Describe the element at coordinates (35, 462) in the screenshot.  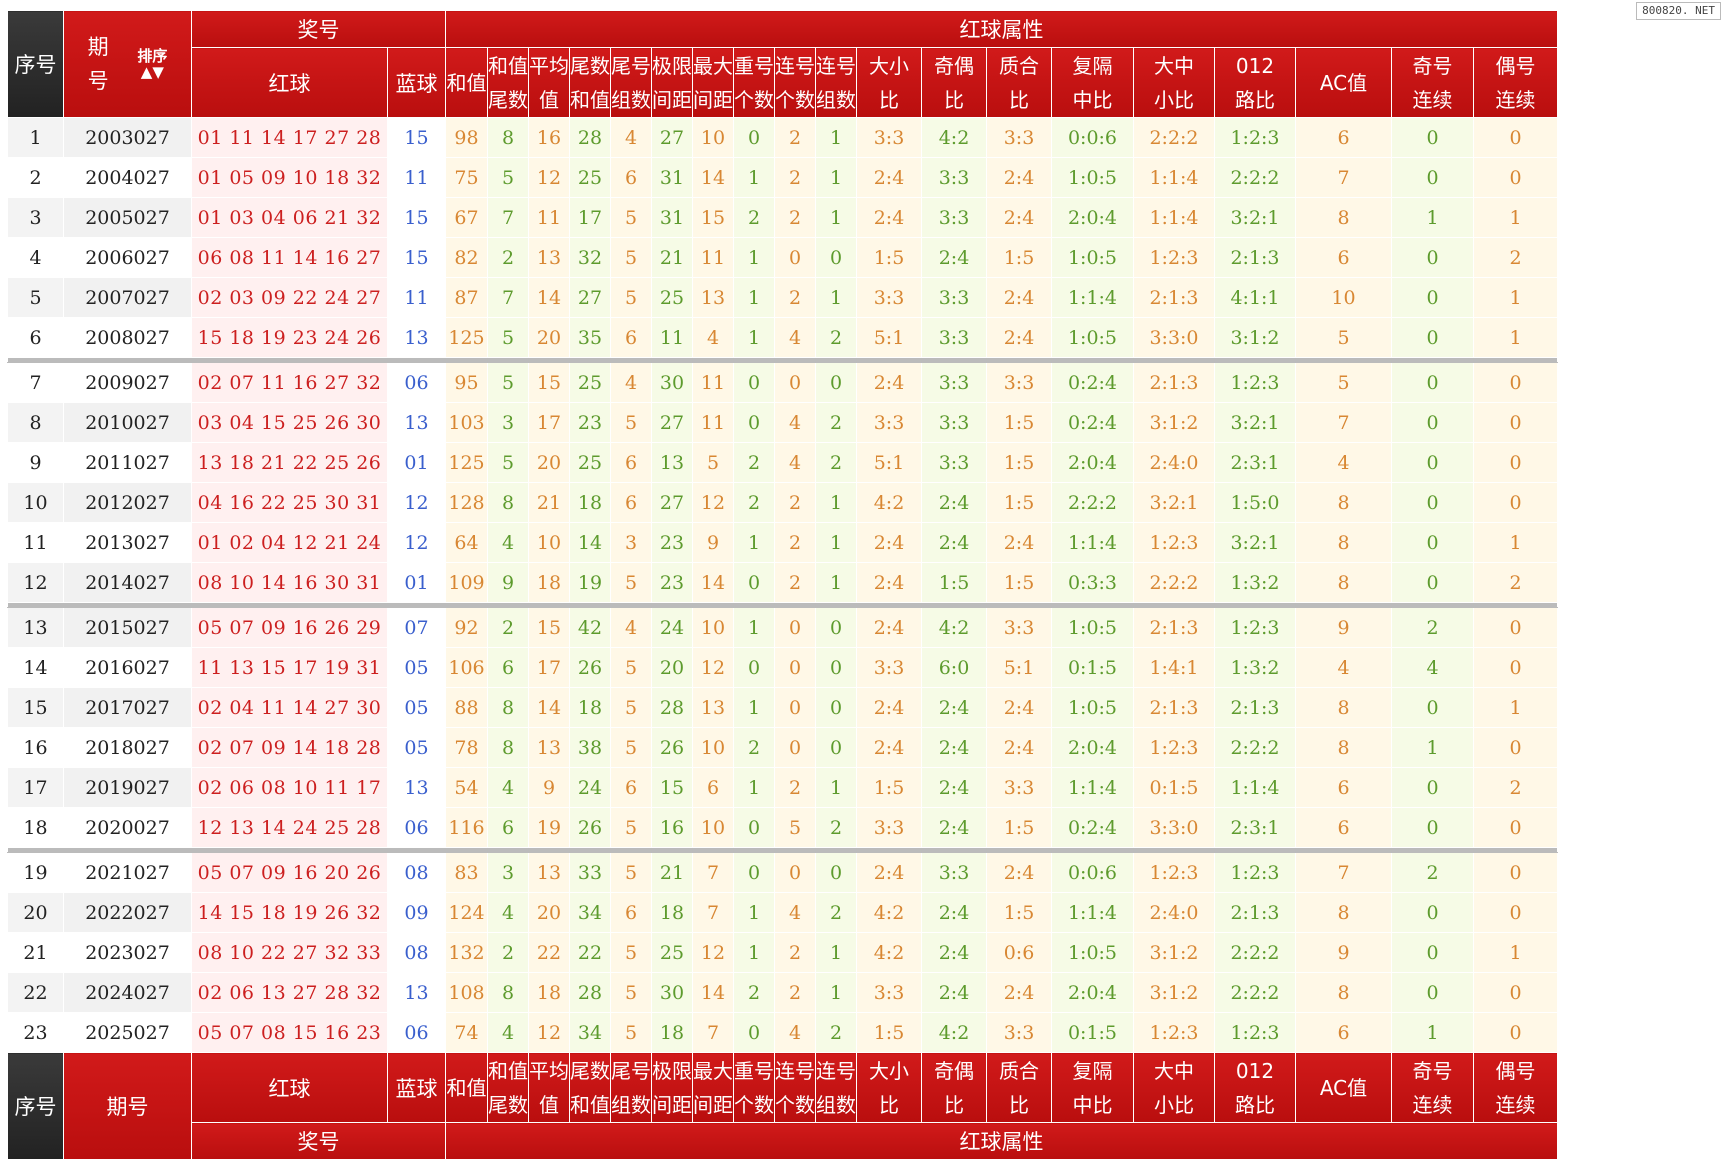
I see `seq-cell: 9` at that location.